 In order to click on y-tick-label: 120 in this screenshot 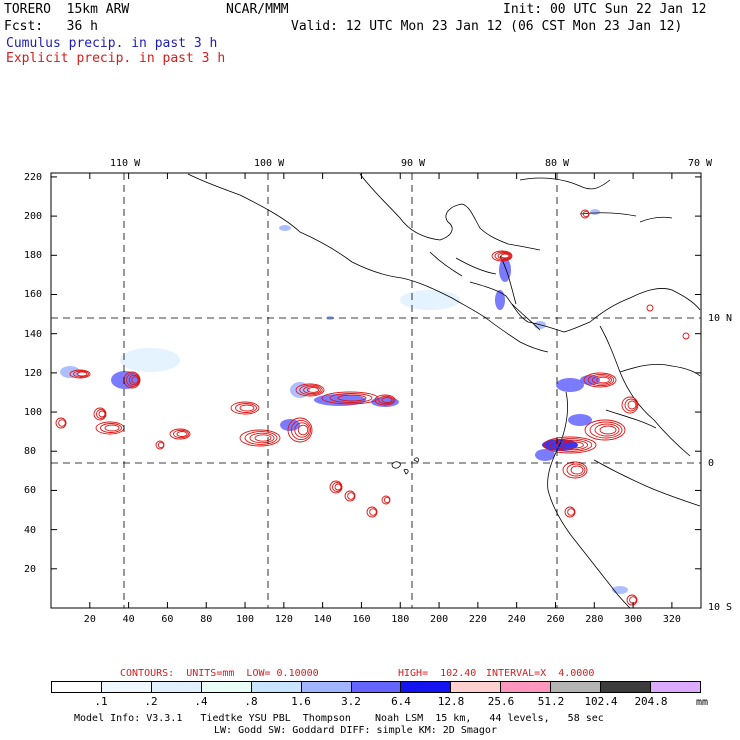, I will do `click(33, 373)`.